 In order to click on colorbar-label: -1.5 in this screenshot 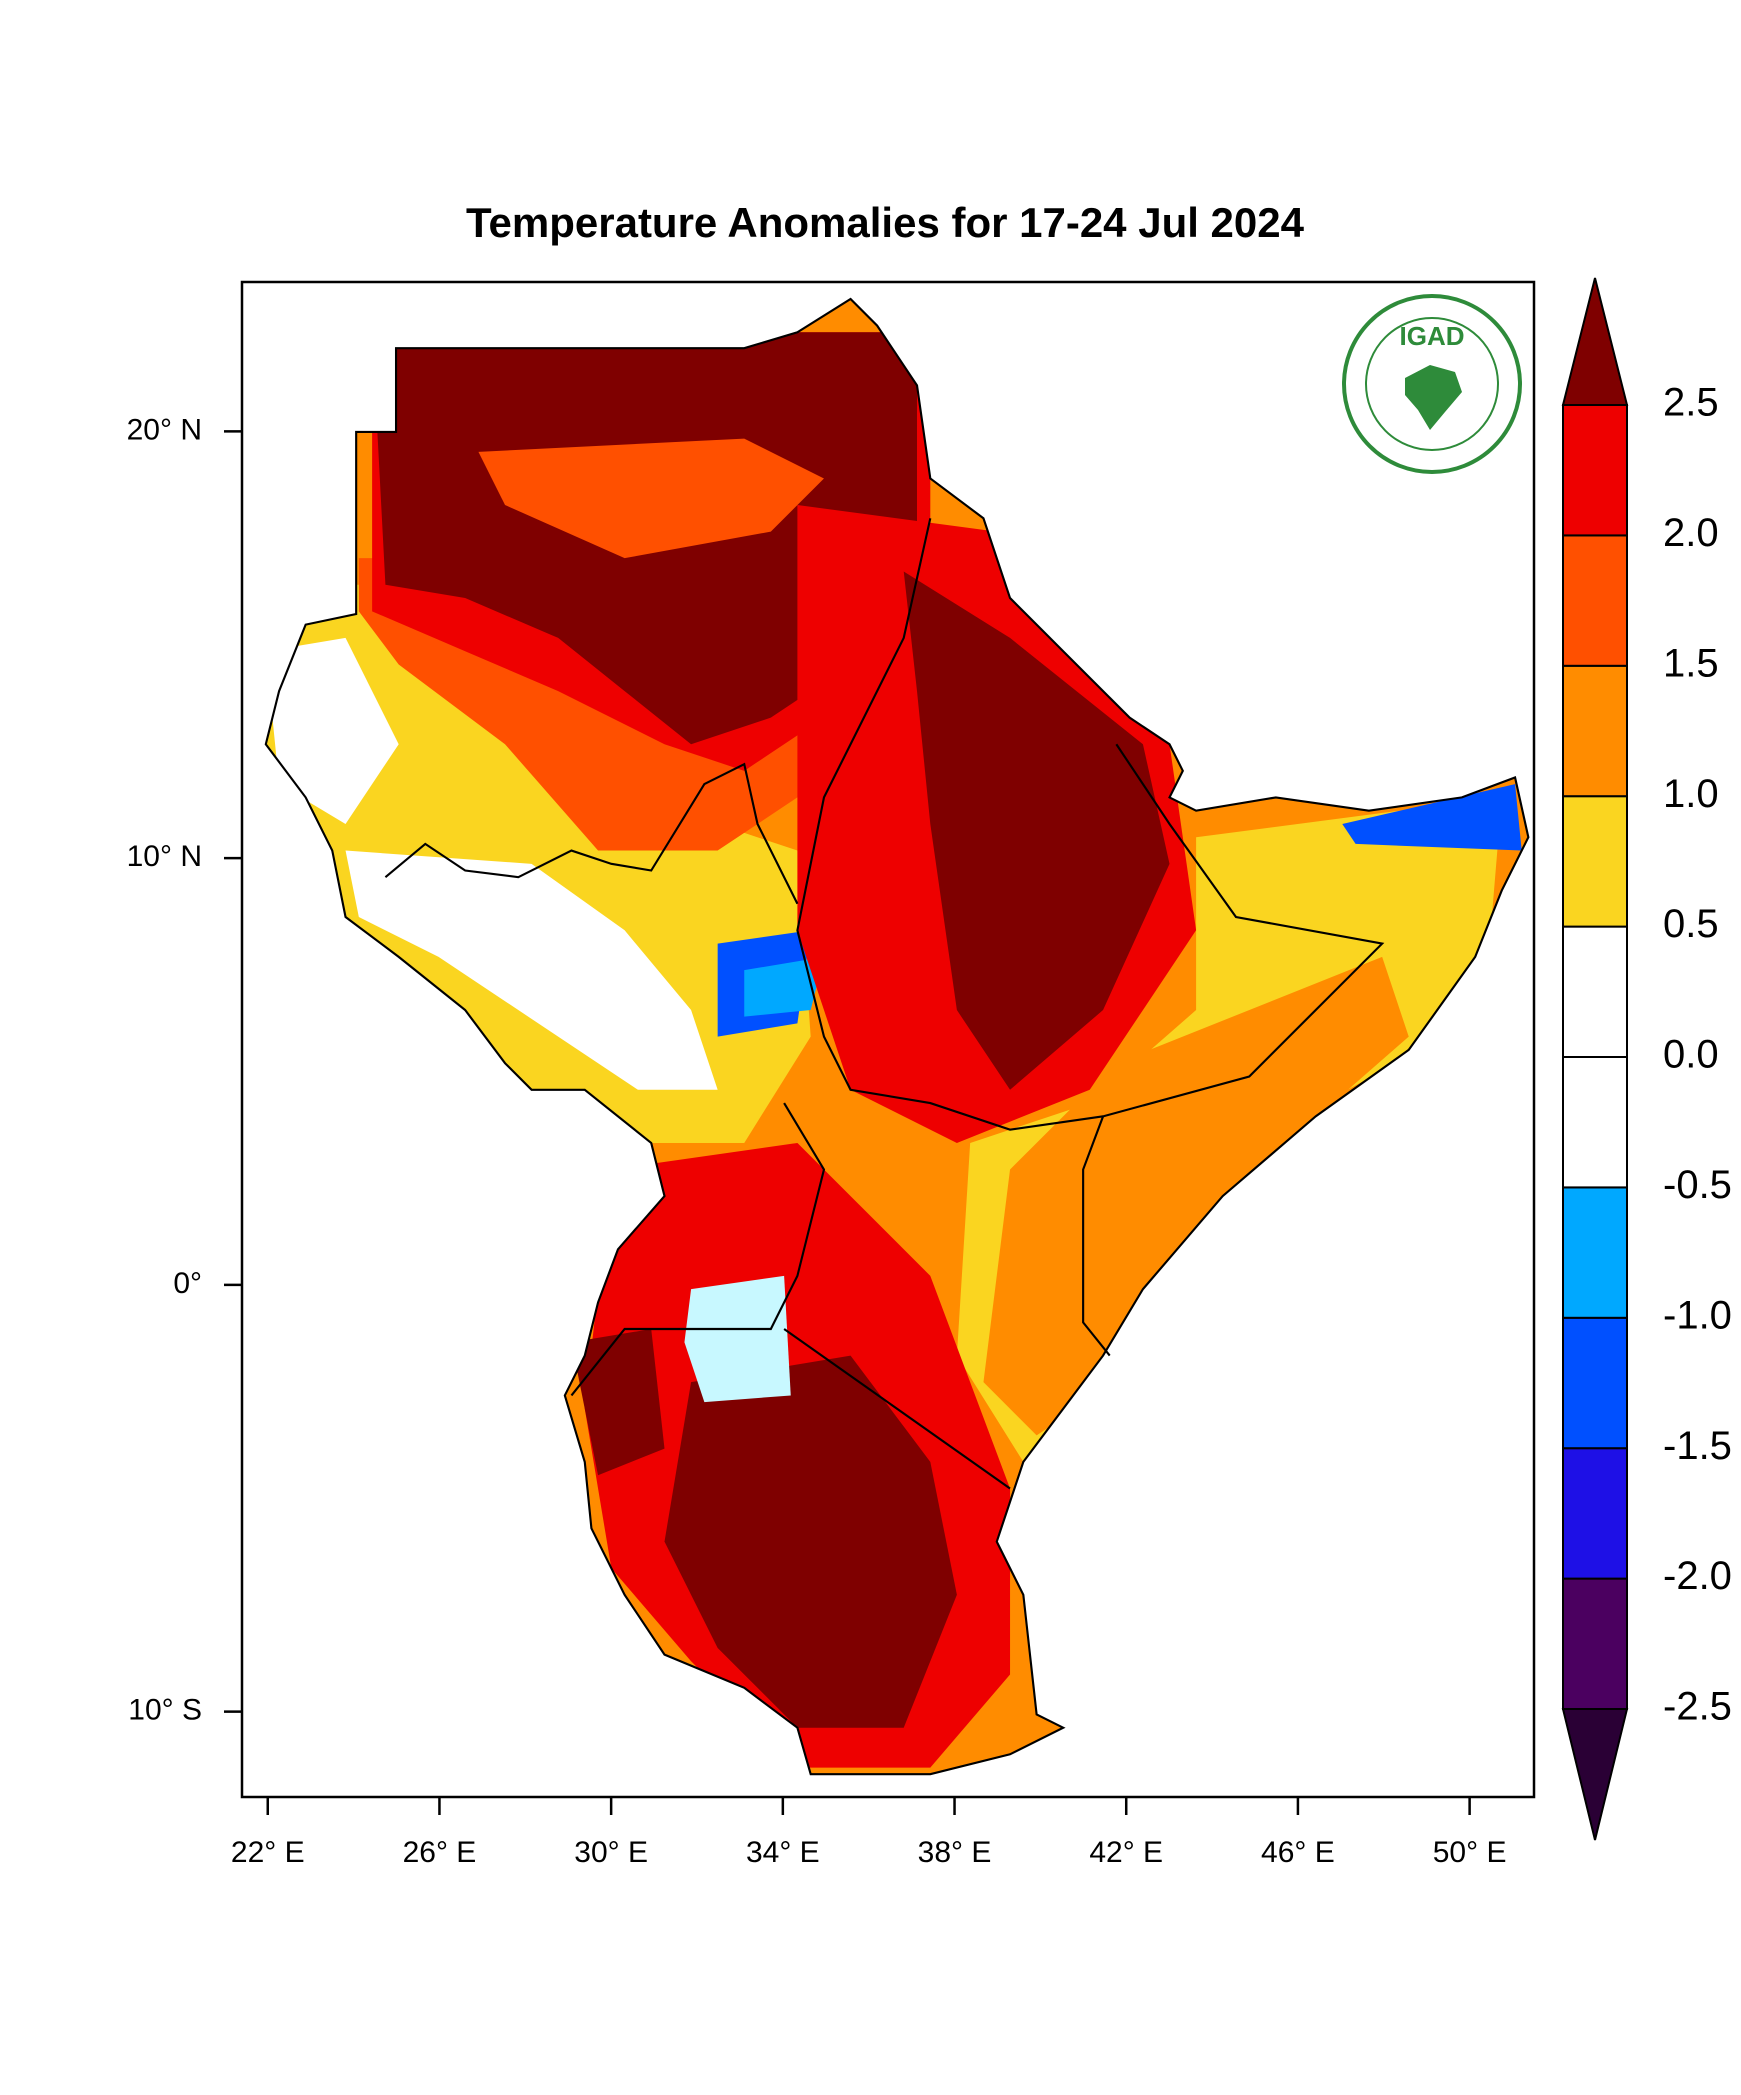, I will do `click(1697, 1446)`.